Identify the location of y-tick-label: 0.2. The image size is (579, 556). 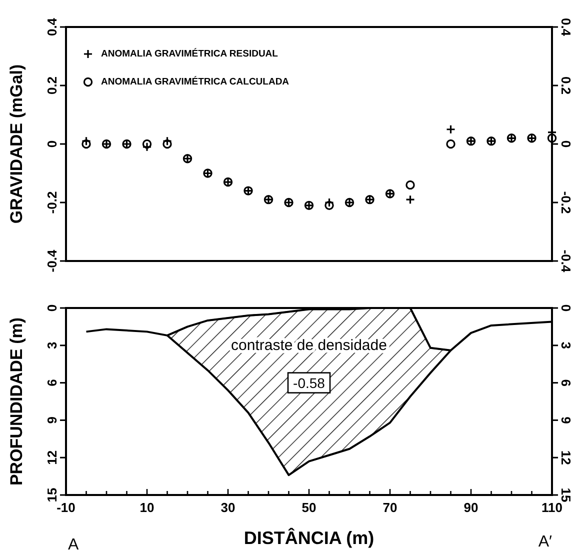
(52, 85).